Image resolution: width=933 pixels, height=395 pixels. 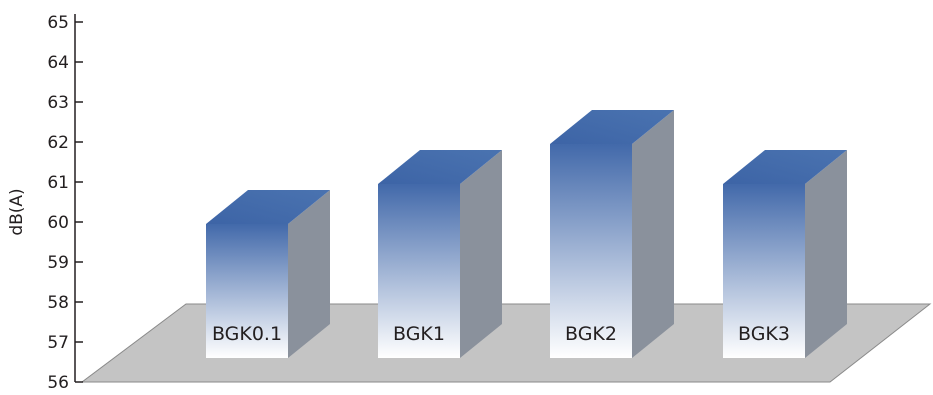 What do you see at coordinates (58, 303) in the screenshot?
I see `y-tick-label: 58` at bounding box center [58, 303].